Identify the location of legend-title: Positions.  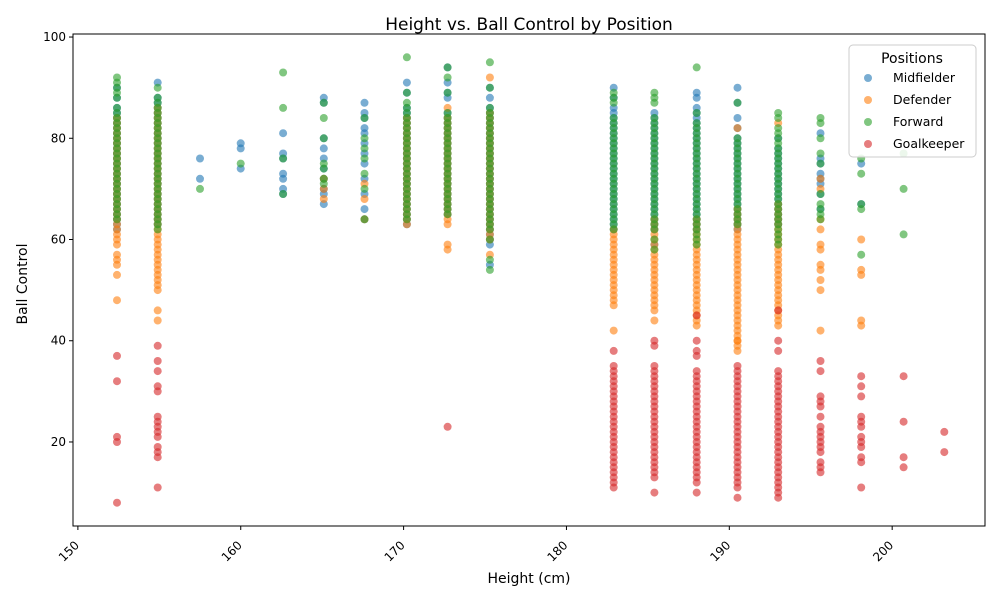
(912, 59).